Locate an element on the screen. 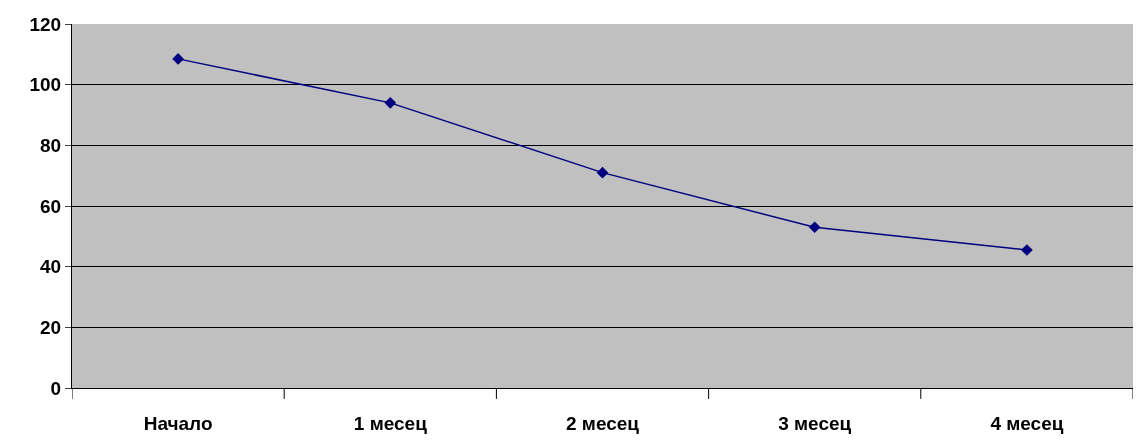 The height and width of the screenshot is (446, 1138). y-tick-label: 40 is located at coordinates (51, 267).